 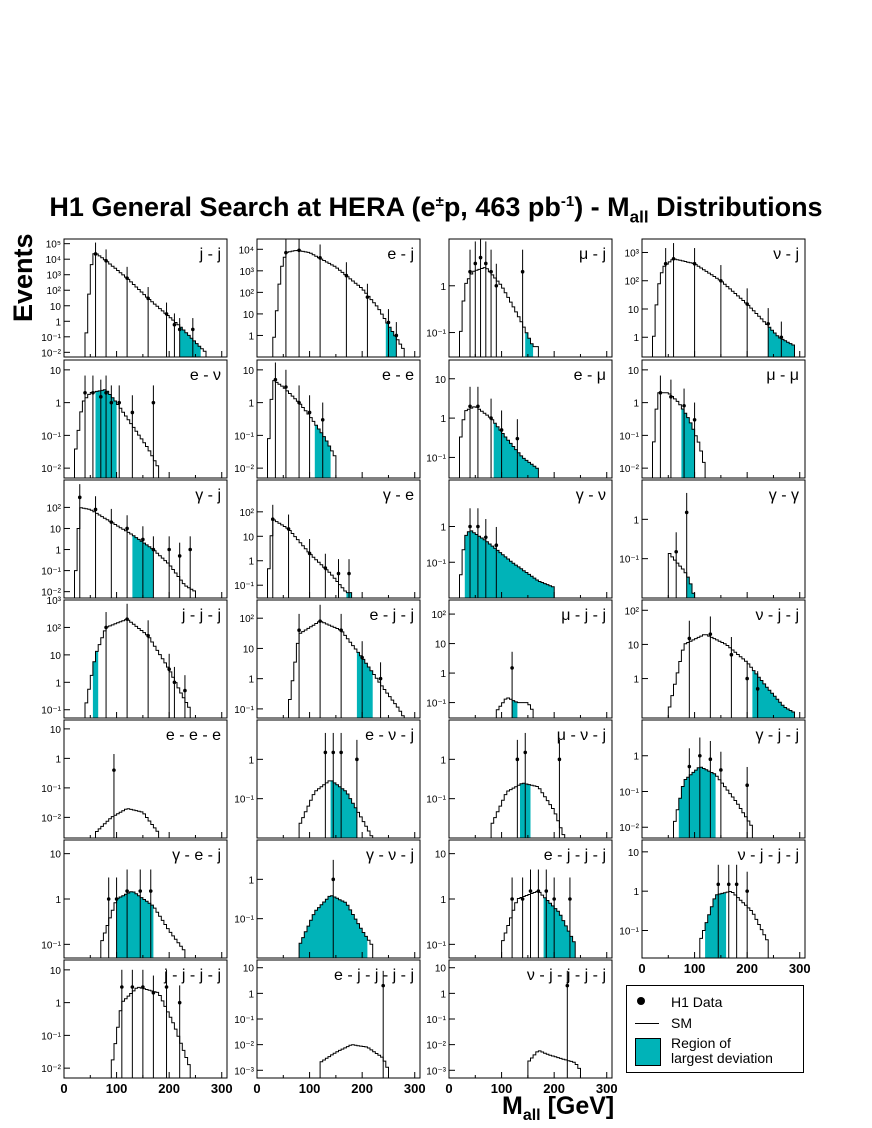 I want to click on panel-5: 10 1 10⁻¹ 10⁻² e - ν, so click(x=134, y=419).